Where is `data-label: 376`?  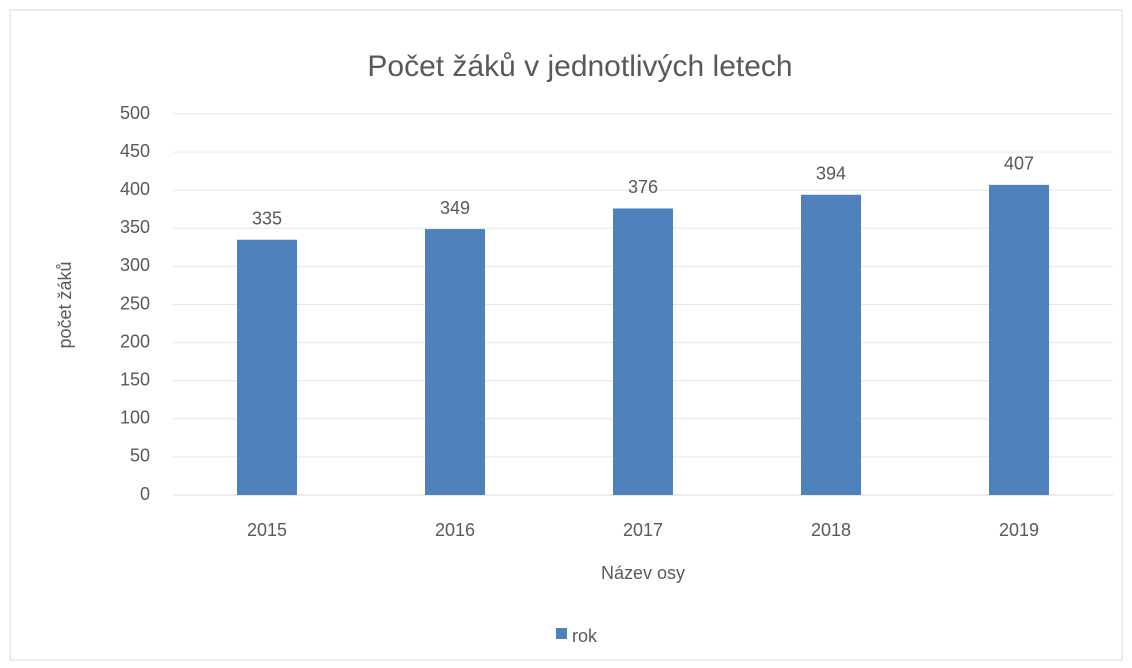 data-label: 376 is located at coordinates (643, 187).